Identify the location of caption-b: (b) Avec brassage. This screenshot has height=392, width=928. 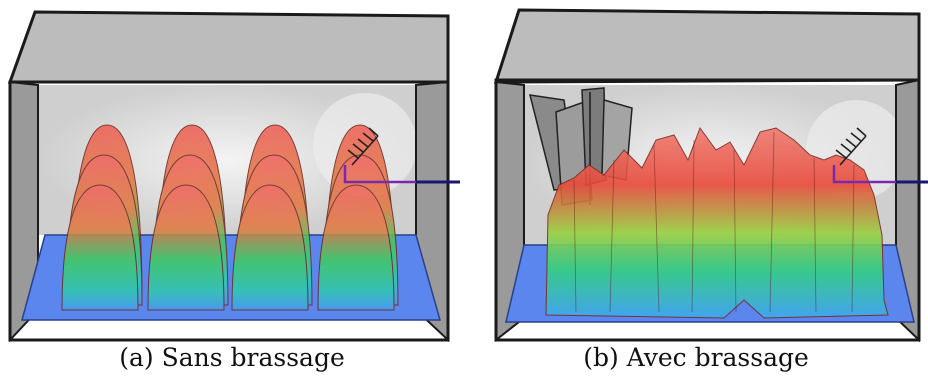
(696, 357).